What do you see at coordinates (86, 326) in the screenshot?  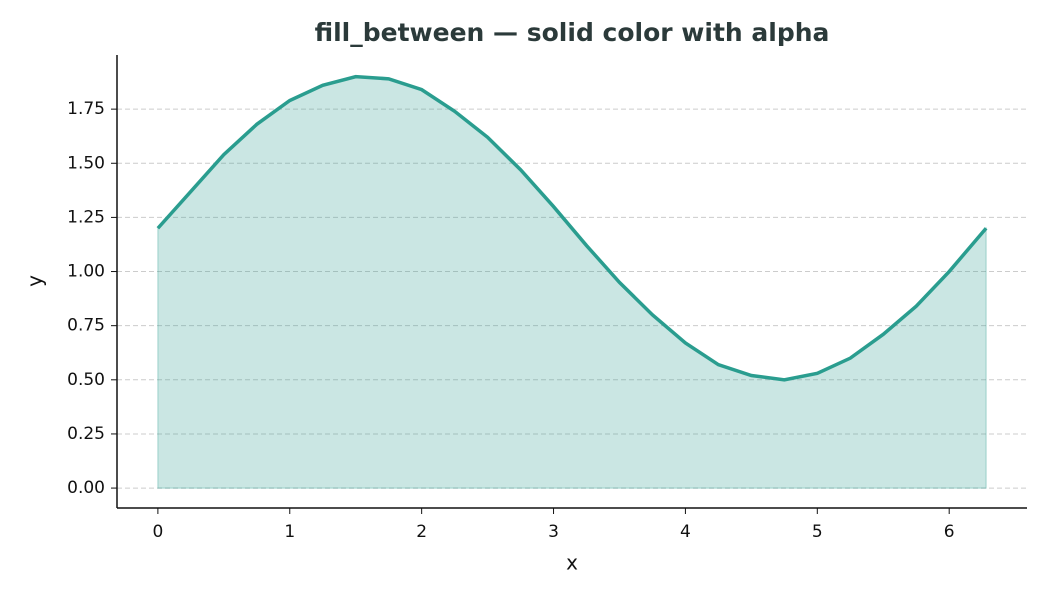 I see `y-tick-label: 0.75` at bounding box center [86, 326].